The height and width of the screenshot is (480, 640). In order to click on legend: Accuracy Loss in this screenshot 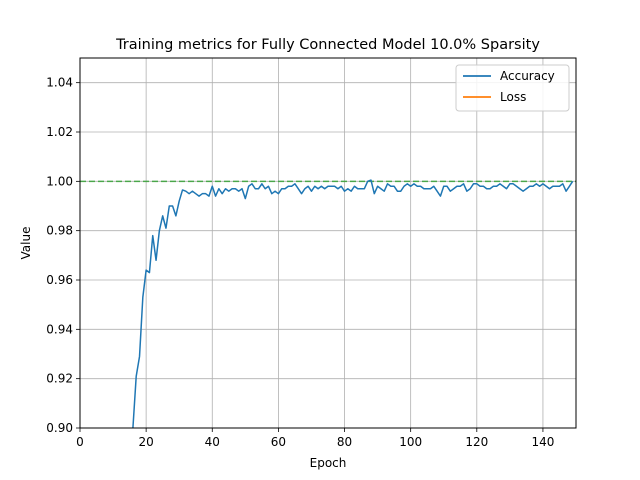, I will do `click(512, 88)`.